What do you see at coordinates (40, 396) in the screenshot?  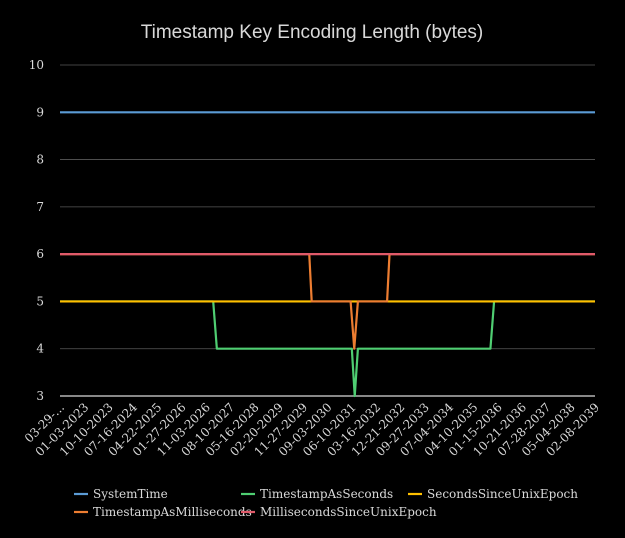 I see `y-tick-label: 3` at bounding box center [40, 396].